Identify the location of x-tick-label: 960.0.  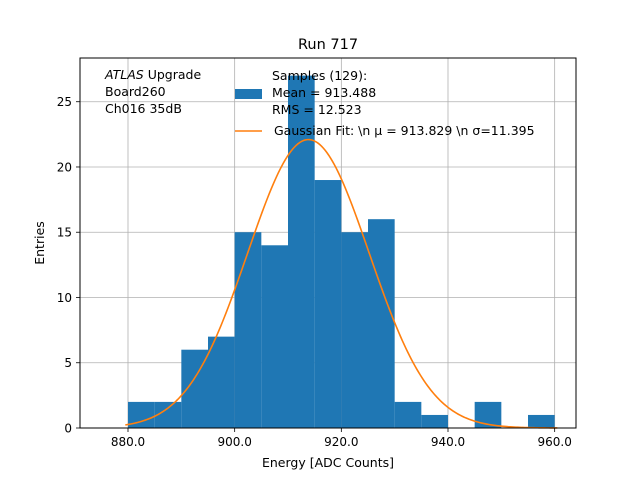
(554, 442).